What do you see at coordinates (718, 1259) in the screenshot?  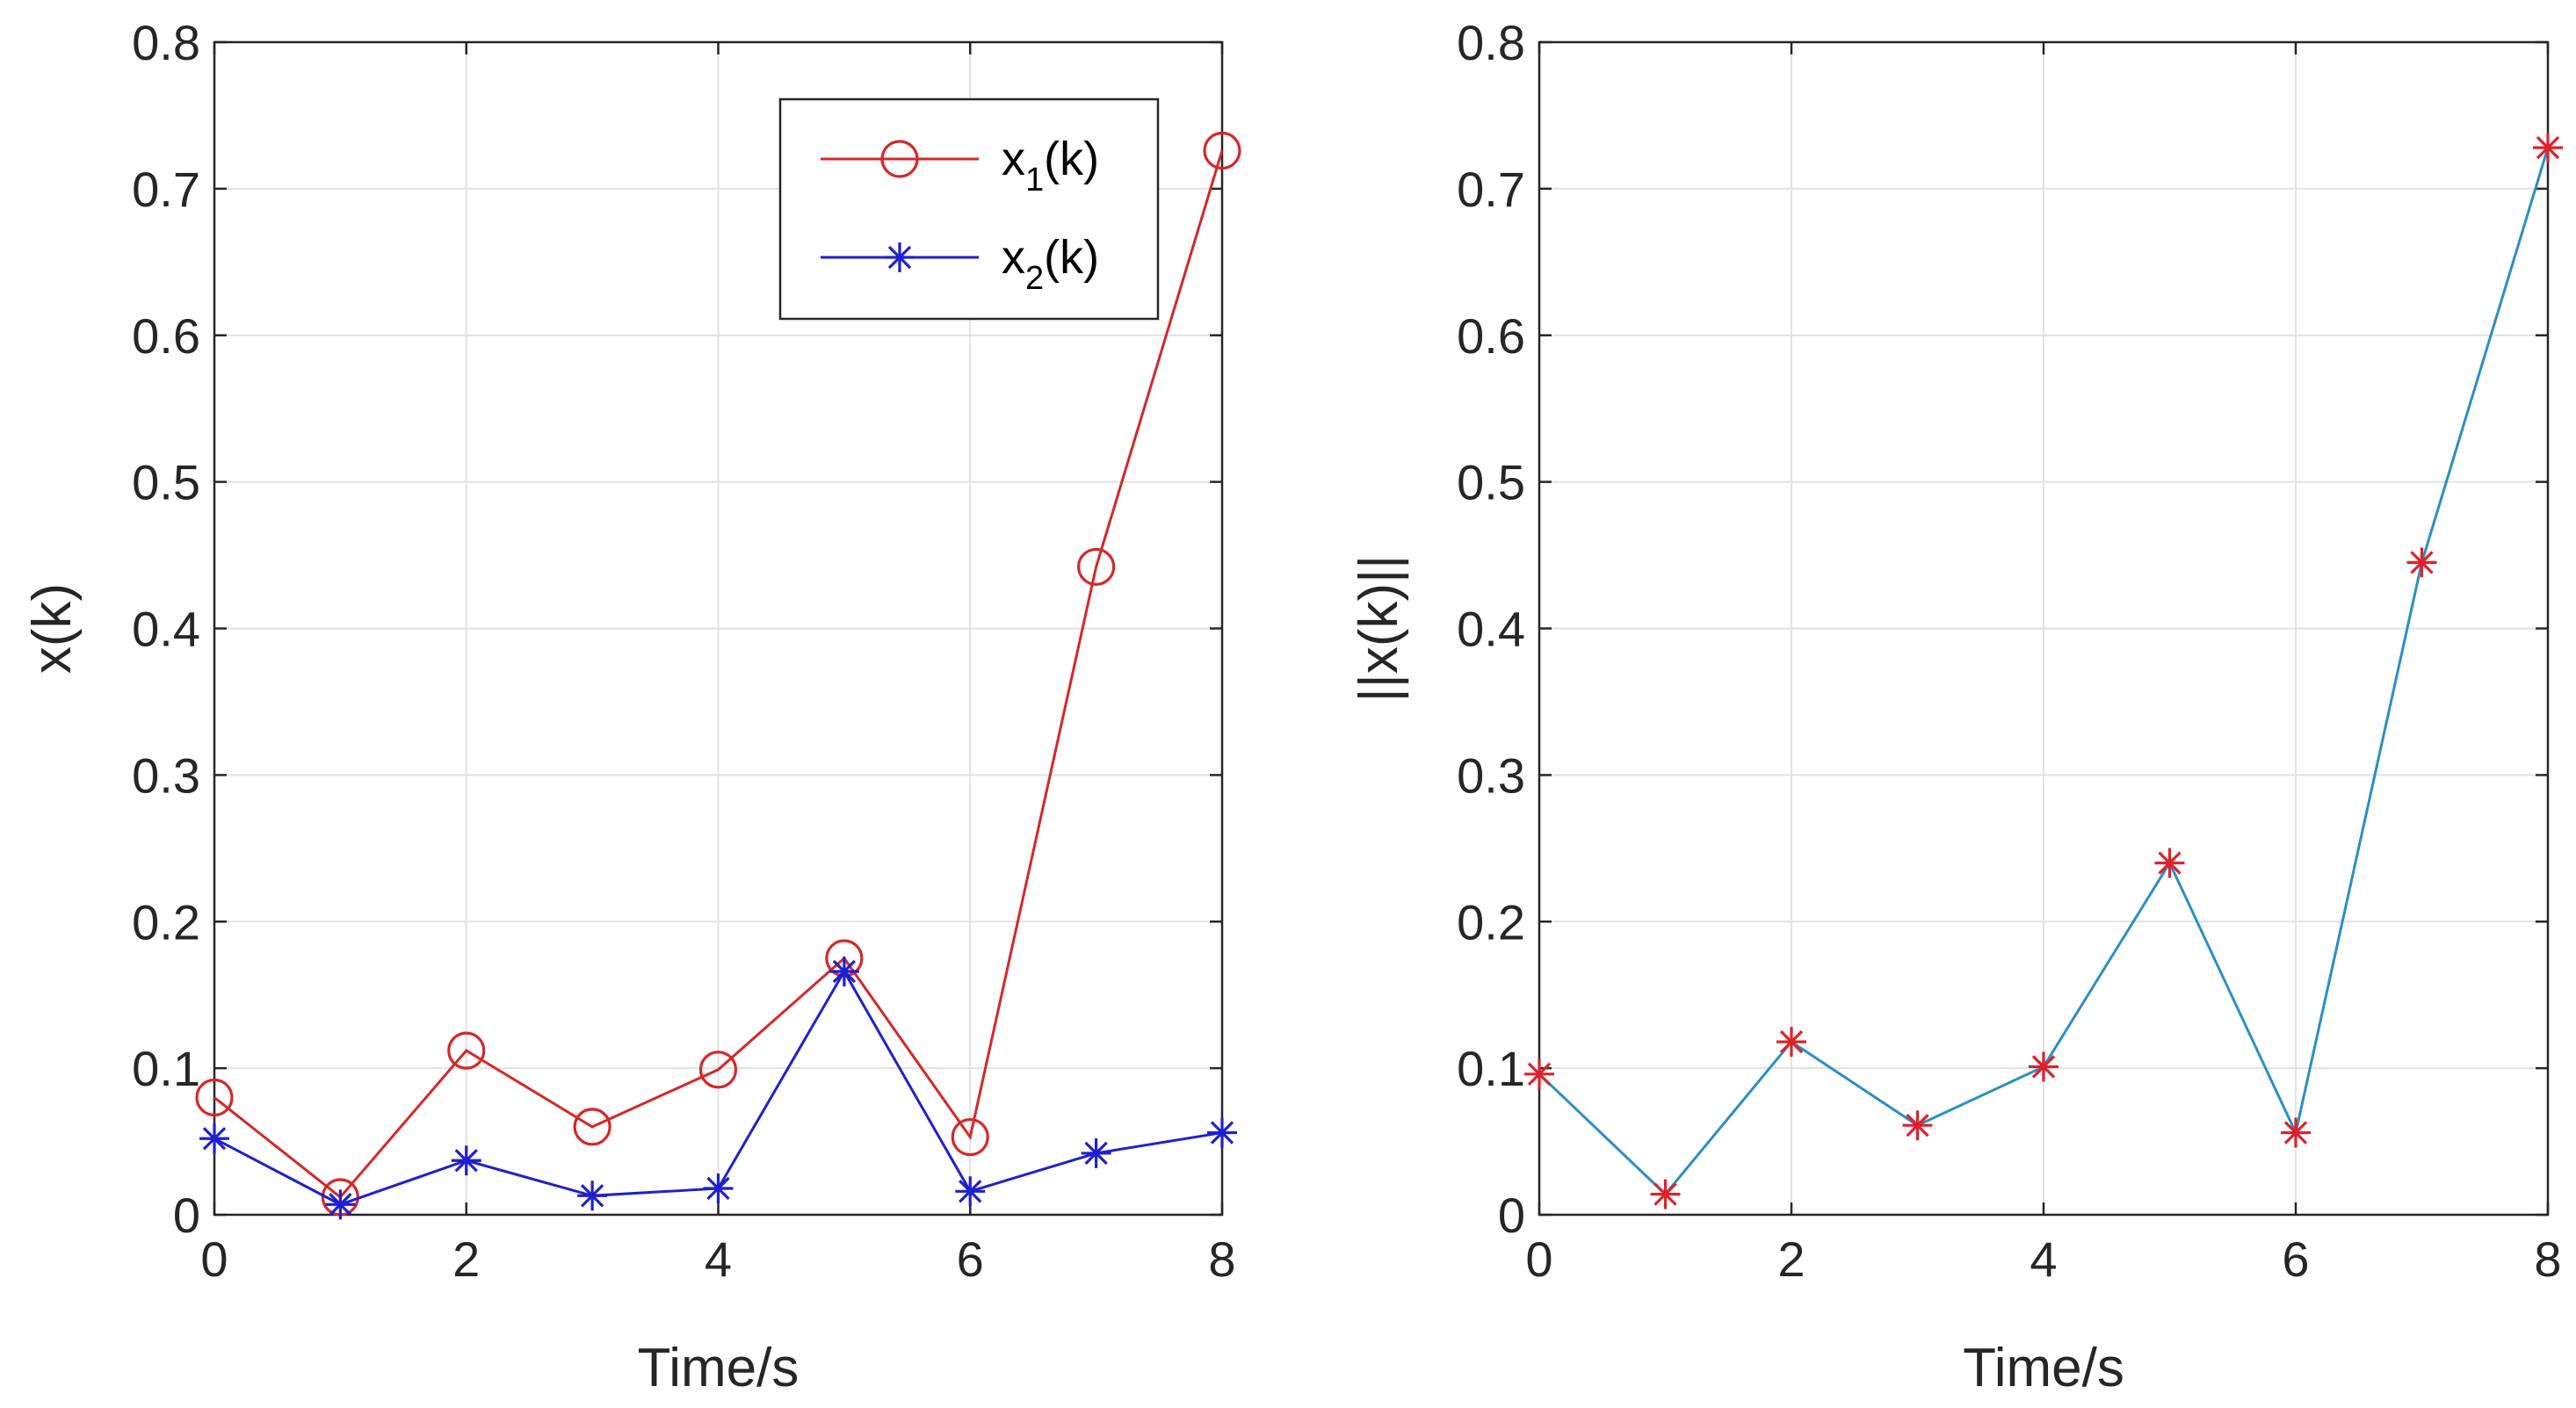 I see `left-x-tick-label: 4` at bounding box center [718, 1259].